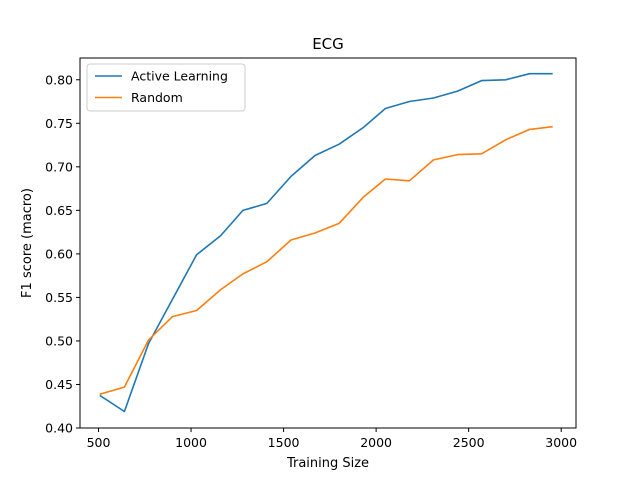 This screenshot has height=480, width=640. Describe the element at coordinates (179, 76) in the screenshot. I see `legend-label: Active Learning` at that location.